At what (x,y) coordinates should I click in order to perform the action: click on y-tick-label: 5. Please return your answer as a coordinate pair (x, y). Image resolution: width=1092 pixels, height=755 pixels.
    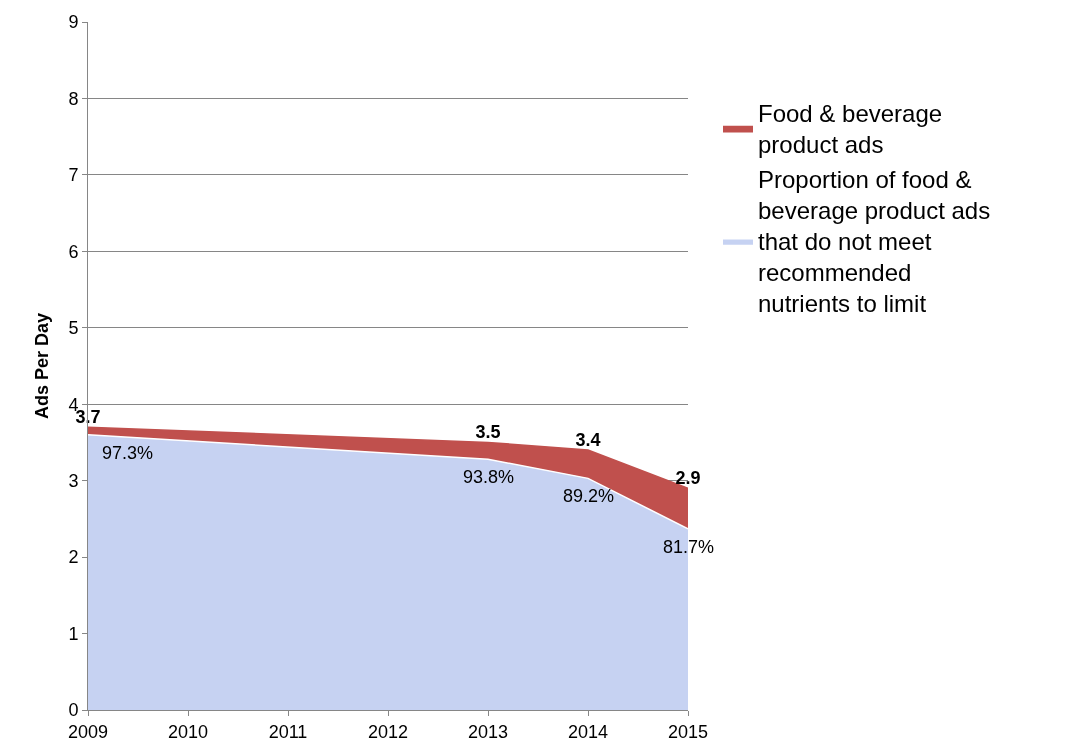
    Looking at the image, I should click on (73, 328).